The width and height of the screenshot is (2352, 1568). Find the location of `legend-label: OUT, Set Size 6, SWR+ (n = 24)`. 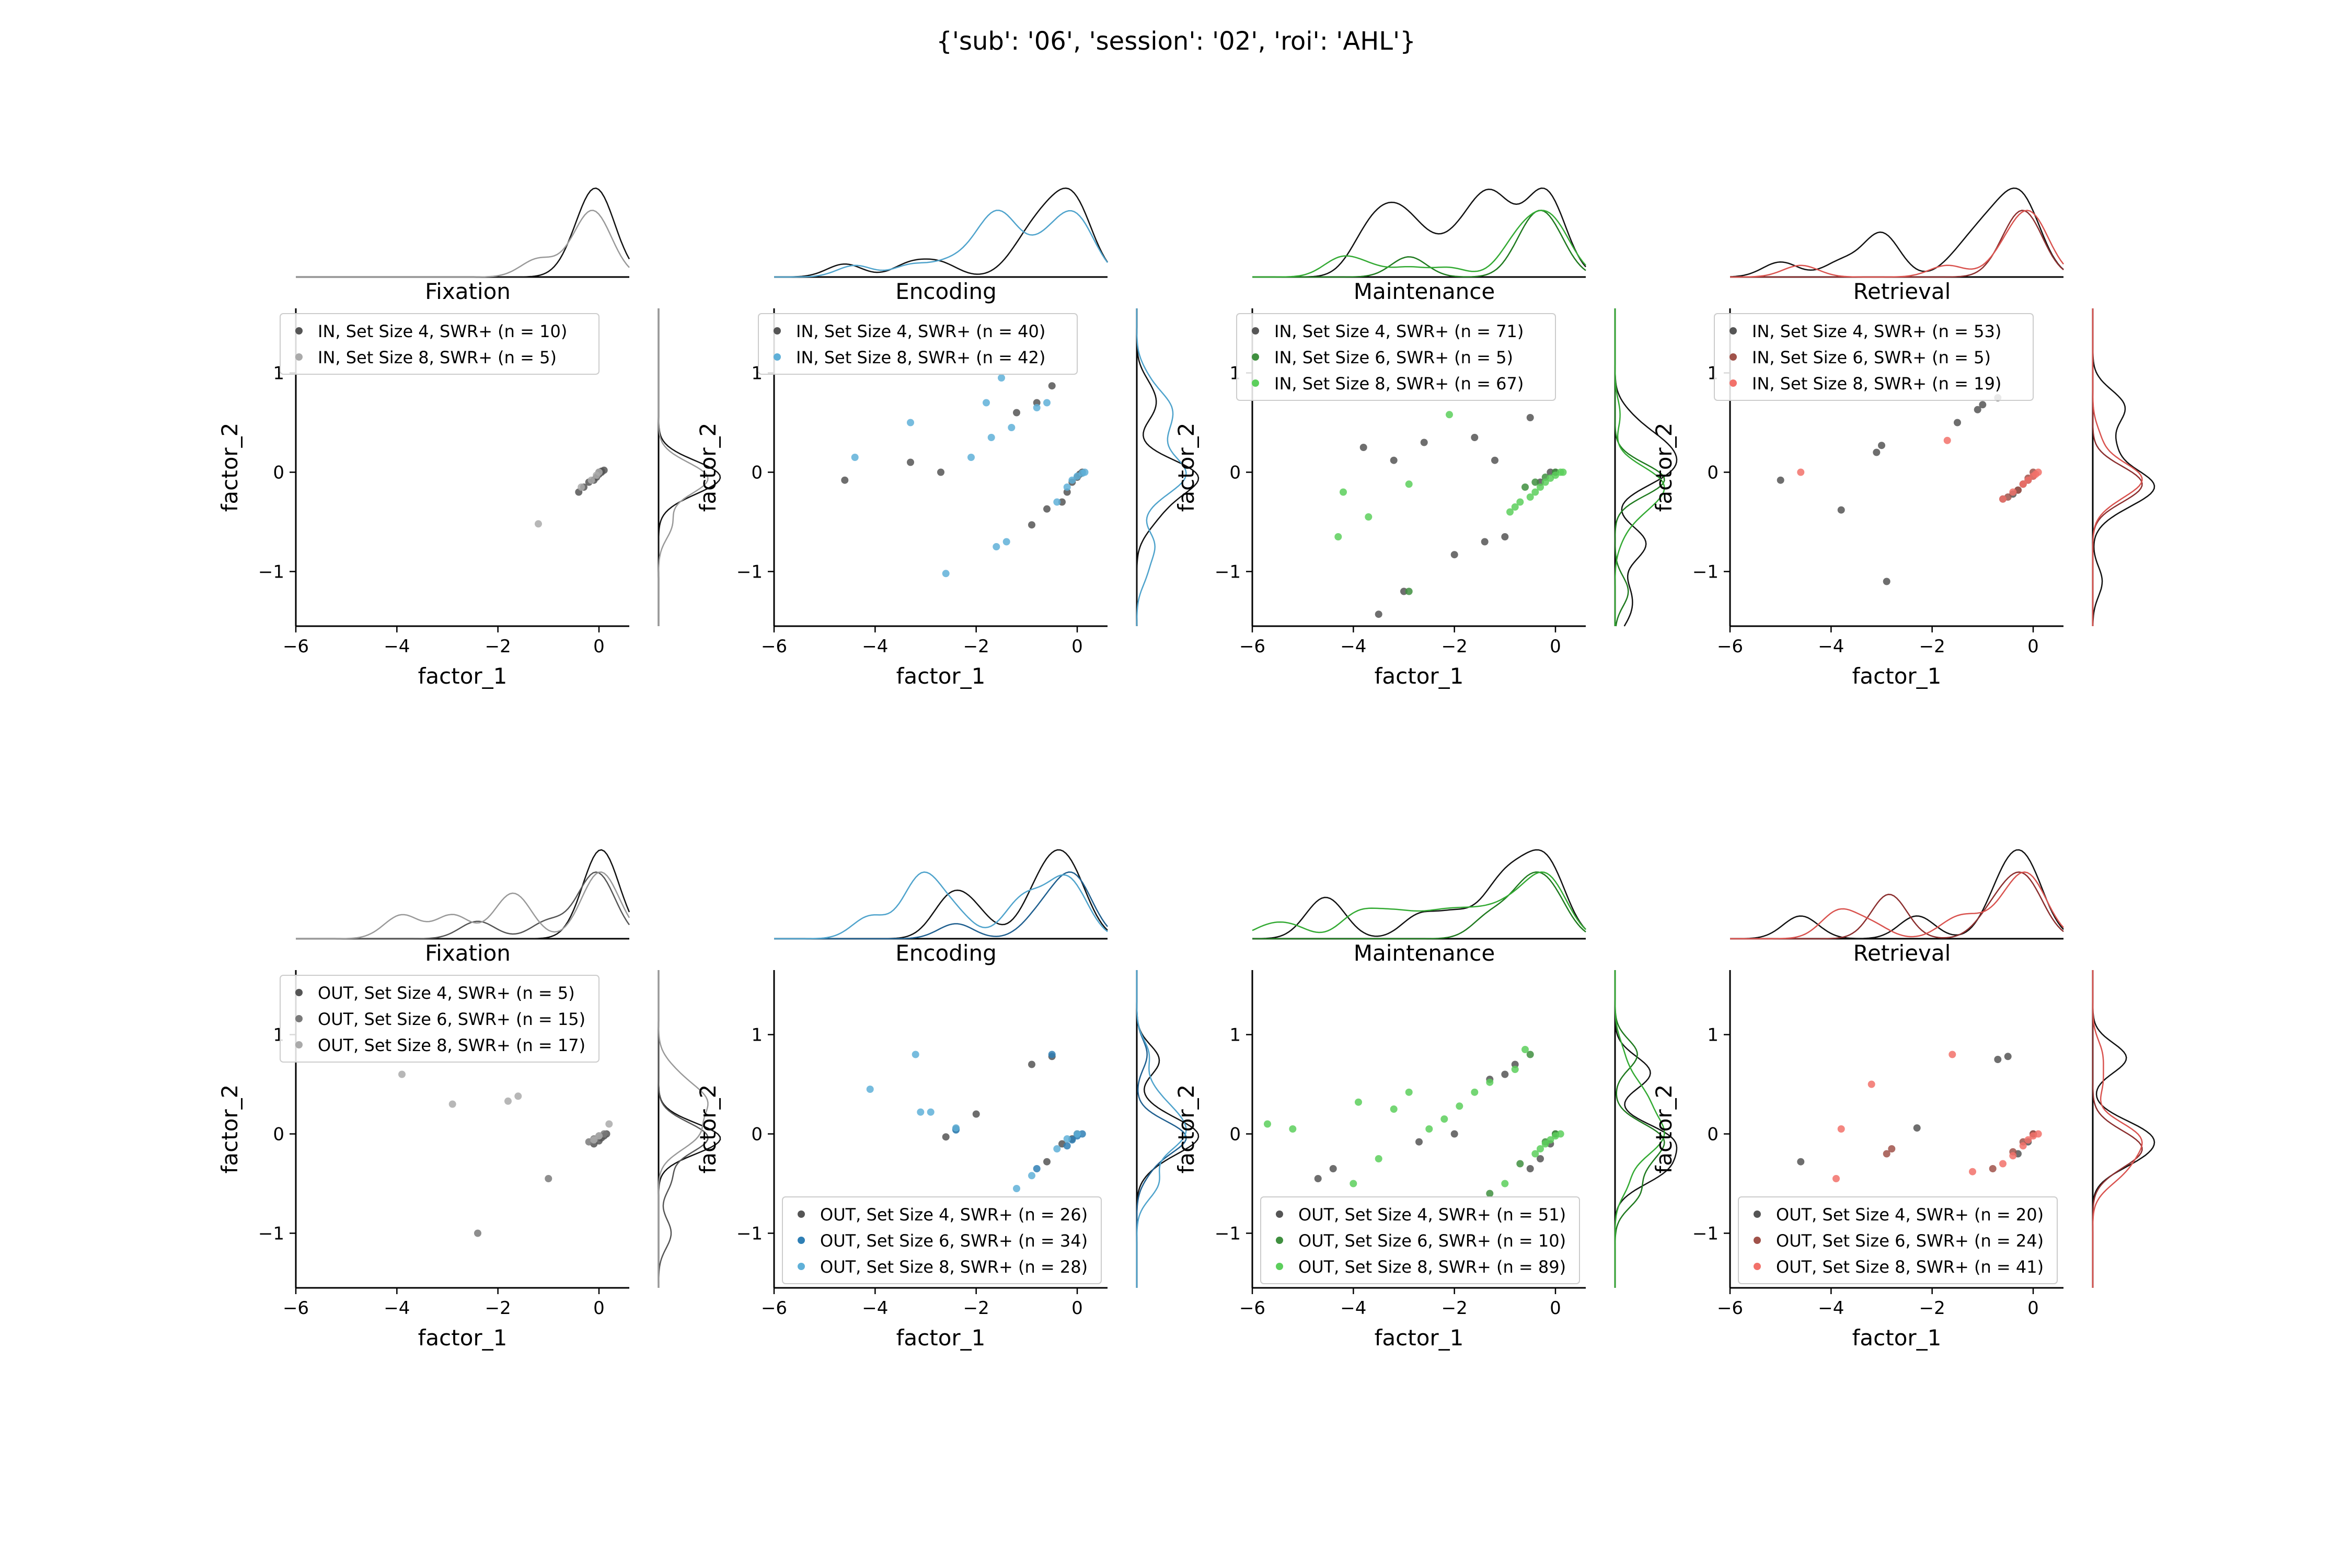

legend-label: OUT, Set Size 6, SWR+ (n = 24) is located at coordinates (1910, 1241).